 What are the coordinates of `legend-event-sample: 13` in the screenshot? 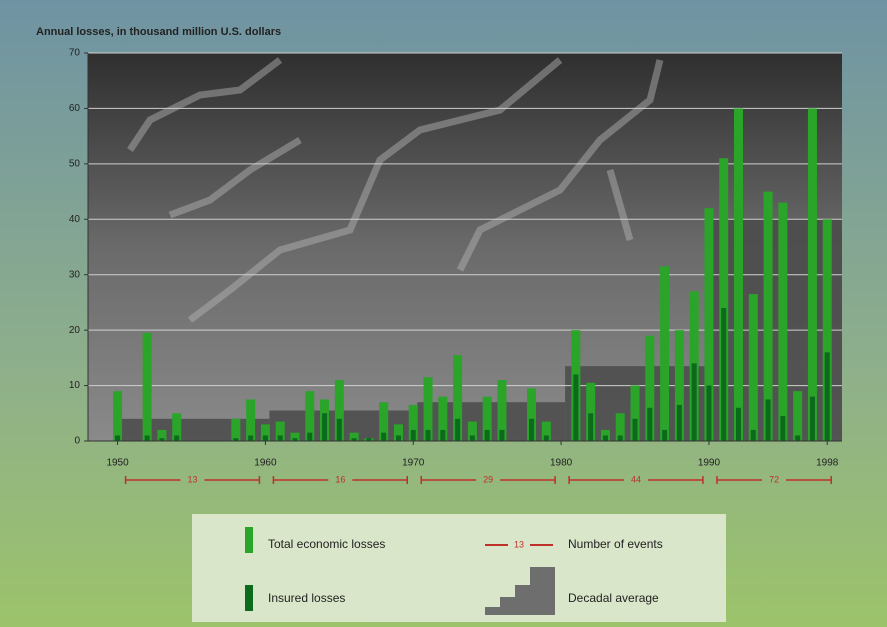 It's located at (519, 544).